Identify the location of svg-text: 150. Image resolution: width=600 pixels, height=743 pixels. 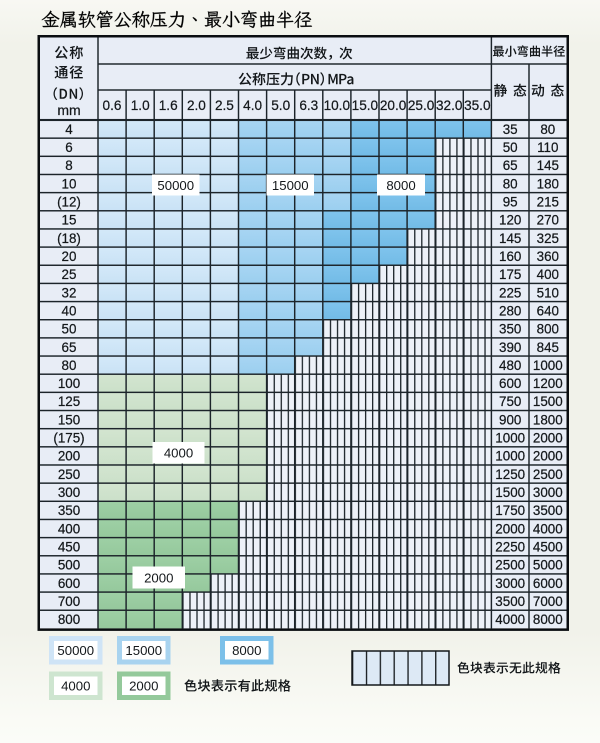
(69, 419).